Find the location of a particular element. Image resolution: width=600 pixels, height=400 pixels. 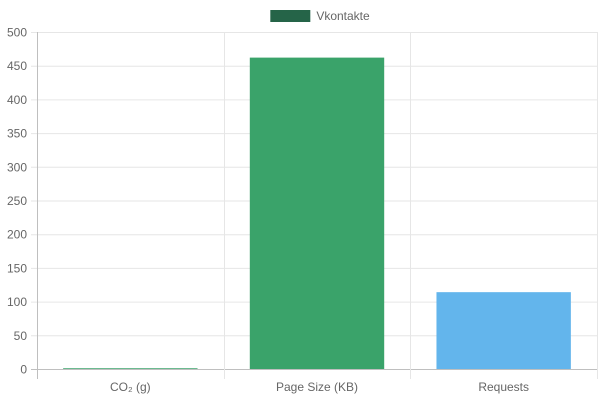

y-tick-label: 500 is located at coordinates (17, 33).